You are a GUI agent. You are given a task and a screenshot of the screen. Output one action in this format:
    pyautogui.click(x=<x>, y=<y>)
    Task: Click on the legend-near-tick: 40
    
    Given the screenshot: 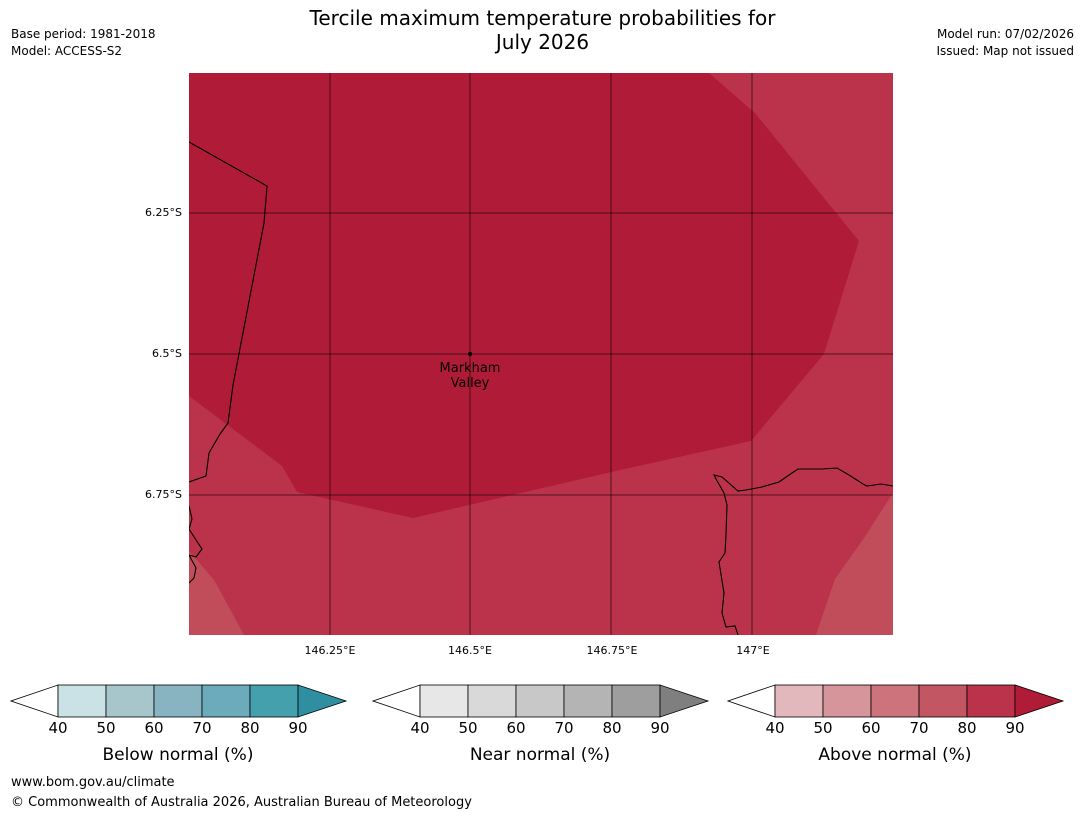 What is the action you would take?
    pyautogui.click(x=420, y=728)
    